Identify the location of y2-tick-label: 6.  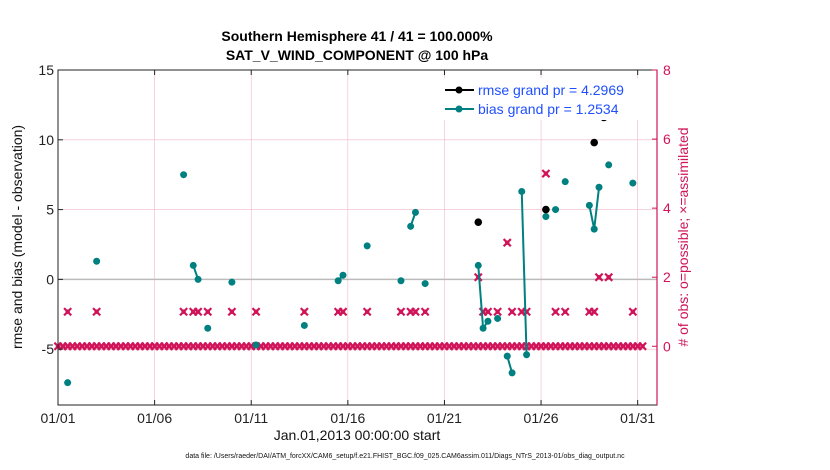
(667, 139).